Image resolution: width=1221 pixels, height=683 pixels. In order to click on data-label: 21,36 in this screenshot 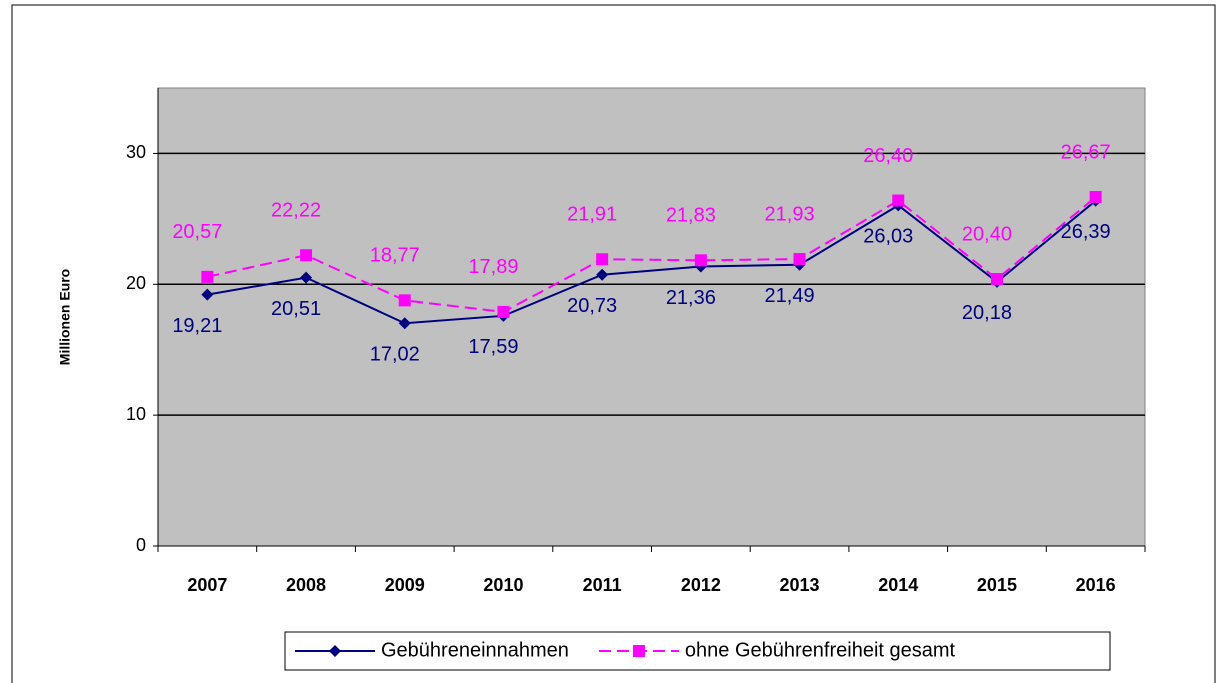, I will do `click(691, 298)`.